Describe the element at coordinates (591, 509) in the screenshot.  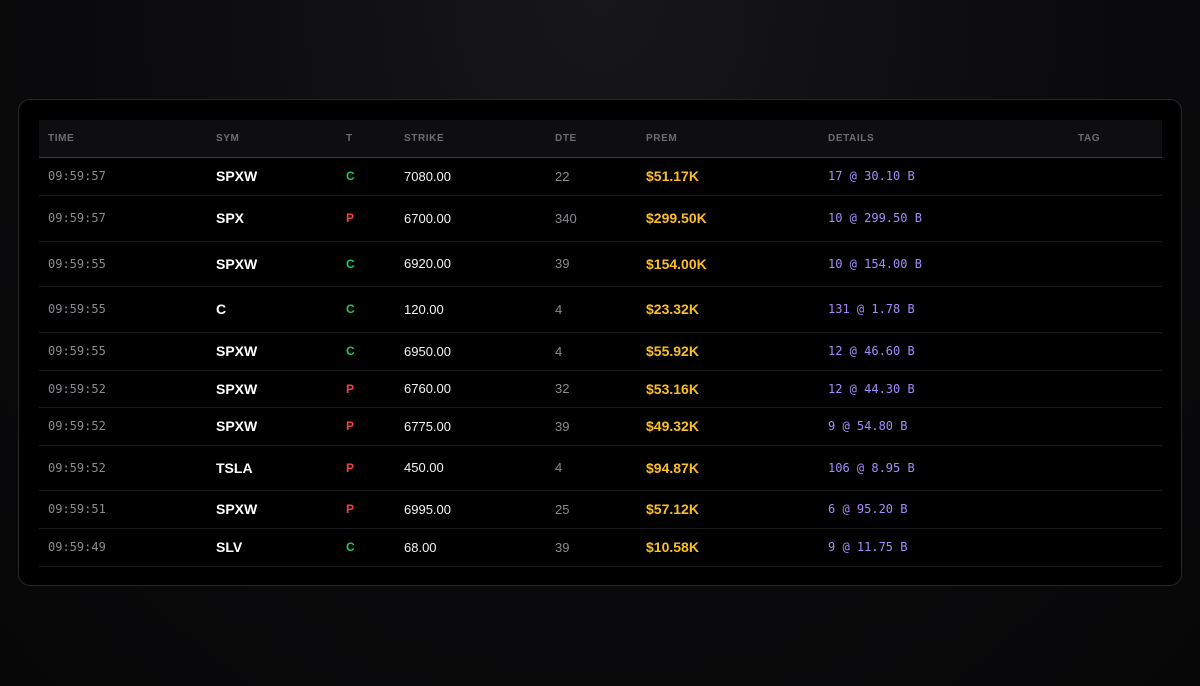
I see `dte-cell: 25` at that location.